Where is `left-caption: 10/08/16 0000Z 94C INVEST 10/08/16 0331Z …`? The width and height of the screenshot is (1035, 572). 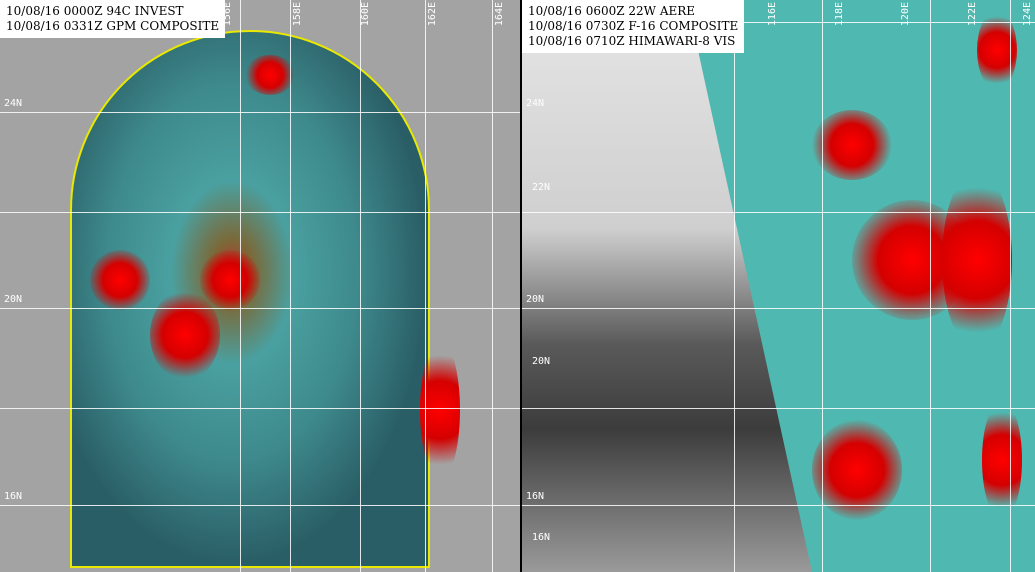 left-caption: 10/08/16 0000Z 94C INVEST 10/08/16 0331Z … is located at coordinates (113, 19).